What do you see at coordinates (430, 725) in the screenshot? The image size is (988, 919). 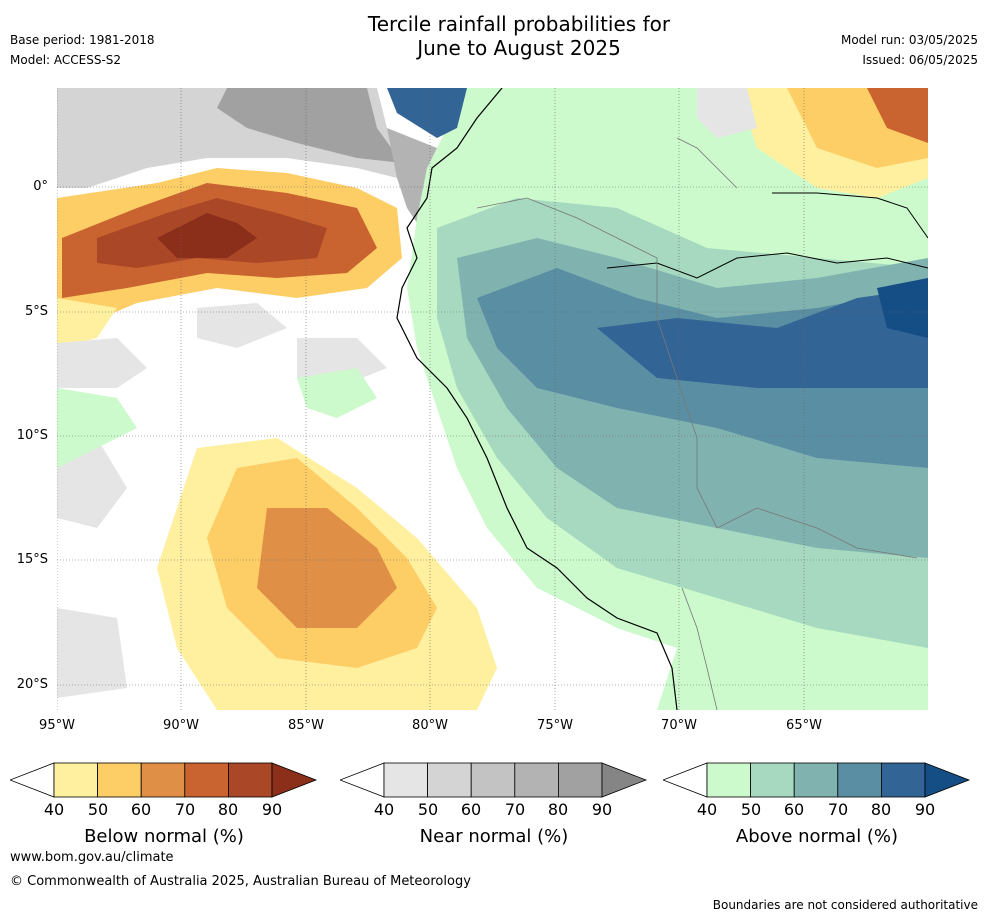 I see `lon-label-80w: 80°W` at bounding box center [430, 725].